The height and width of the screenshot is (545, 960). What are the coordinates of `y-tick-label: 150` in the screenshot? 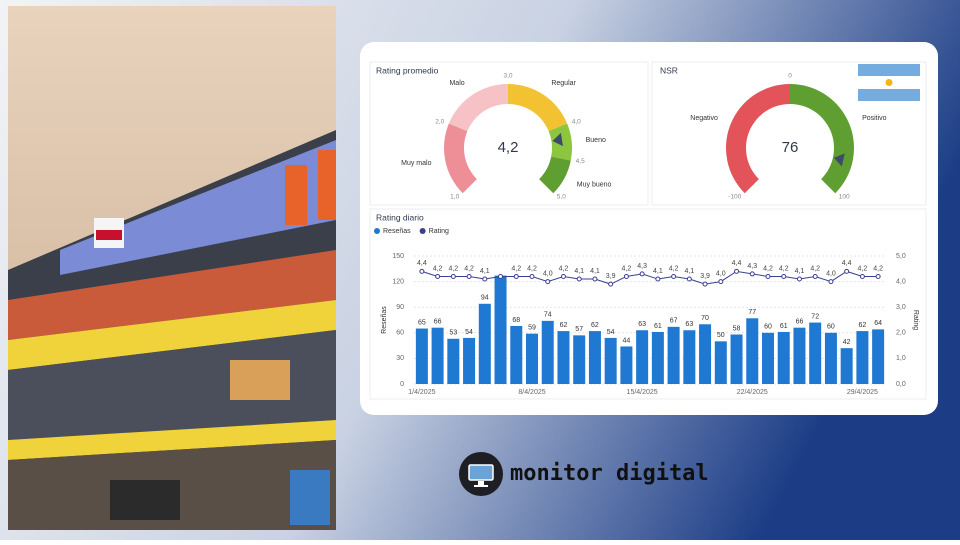 It's located at (398, 256).